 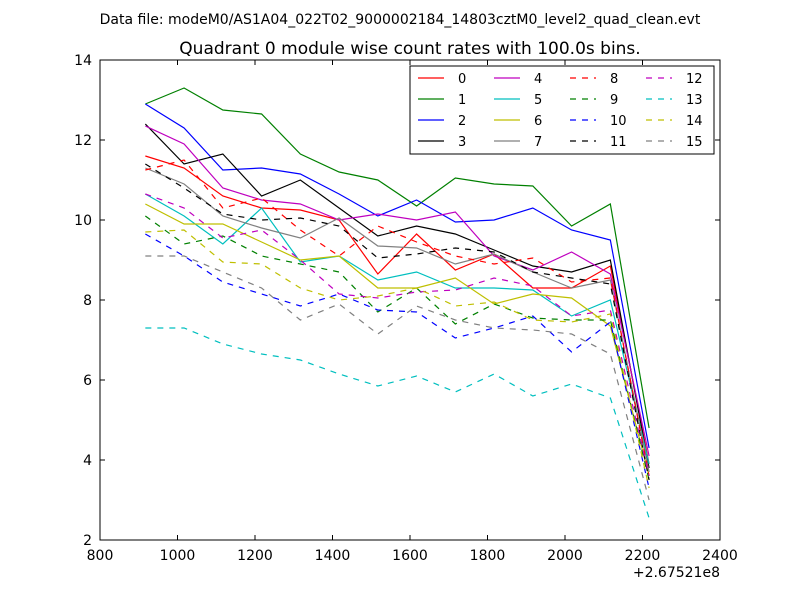 What do you see at coordinates (720, 556) in the screenshot?
I see `x-tick-label: 2400` at bounding box center [720, 556].